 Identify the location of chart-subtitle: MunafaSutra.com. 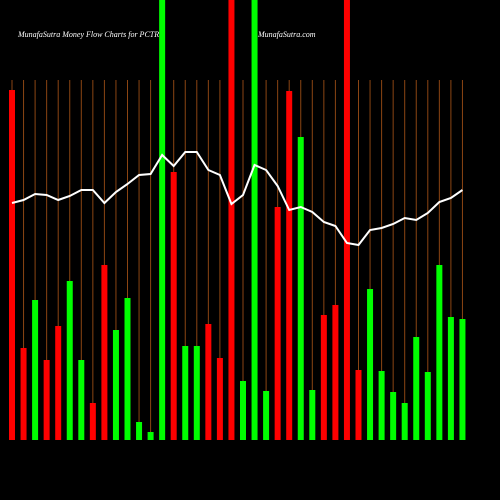
(286, 34).